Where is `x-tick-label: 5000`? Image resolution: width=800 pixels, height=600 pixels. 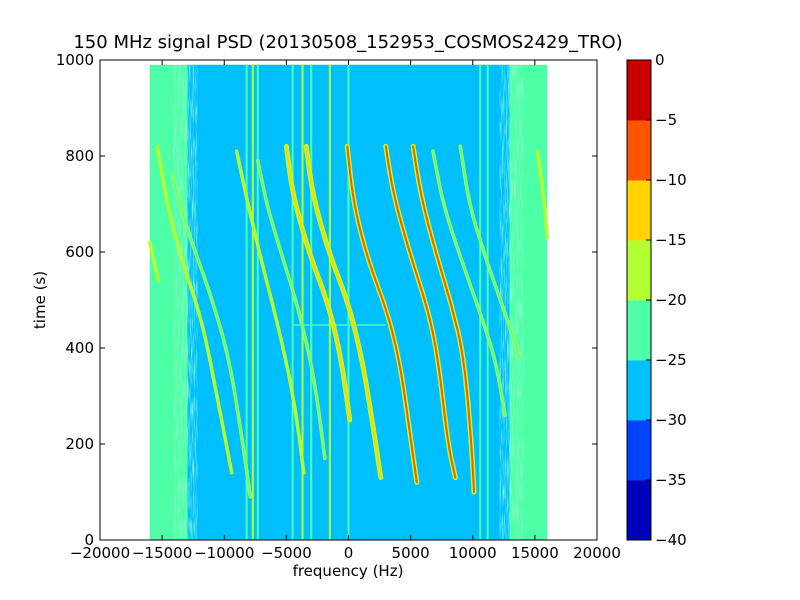 x-tick-label: 5000 is located at coordinates (411, 553).